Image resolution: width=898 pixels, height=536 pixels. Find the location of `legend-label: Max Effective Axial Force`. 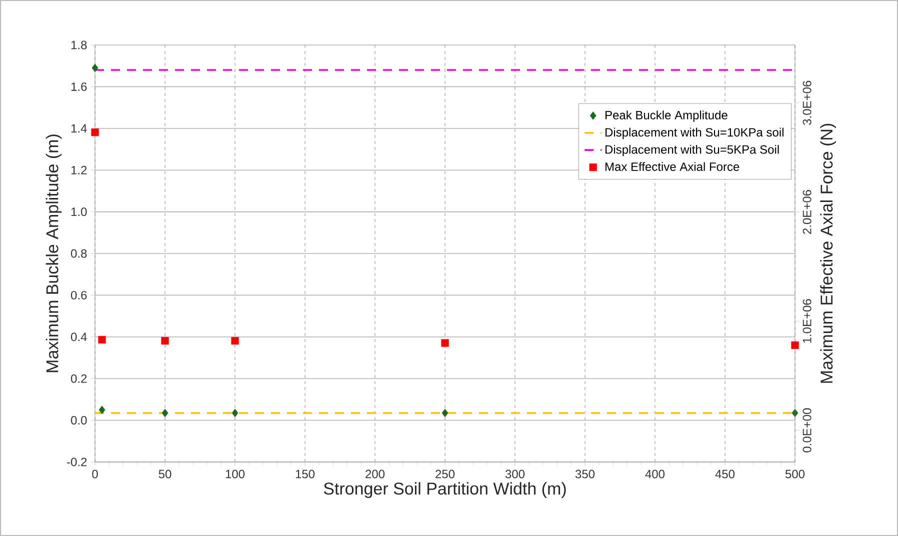

legend-label: Max Effective Axial Force is located at coordinates (673, 166).